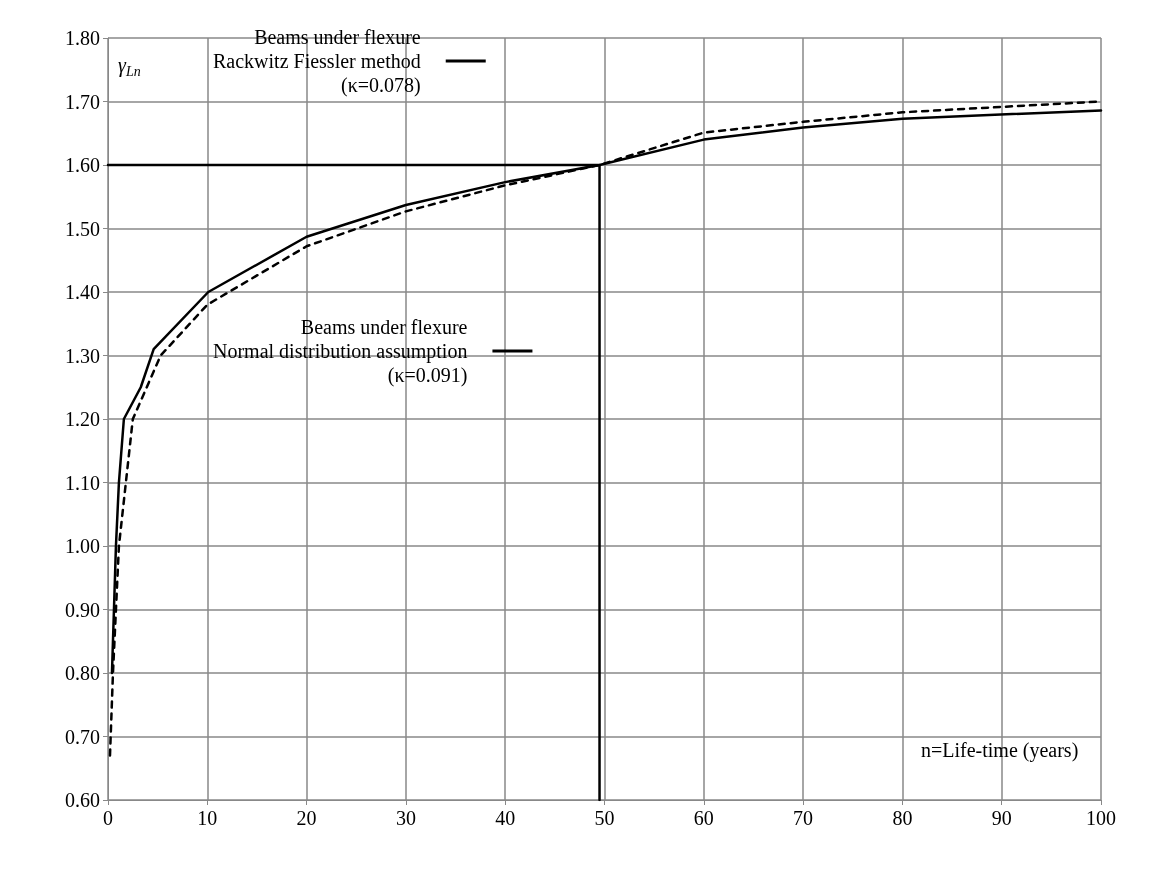 The height and width of the screenshot is (878, 1149). What do you see at coordinates (82, 546) in the screenshot?
I see `y-tick-label: 1.00` at bounding box center [82, 546].